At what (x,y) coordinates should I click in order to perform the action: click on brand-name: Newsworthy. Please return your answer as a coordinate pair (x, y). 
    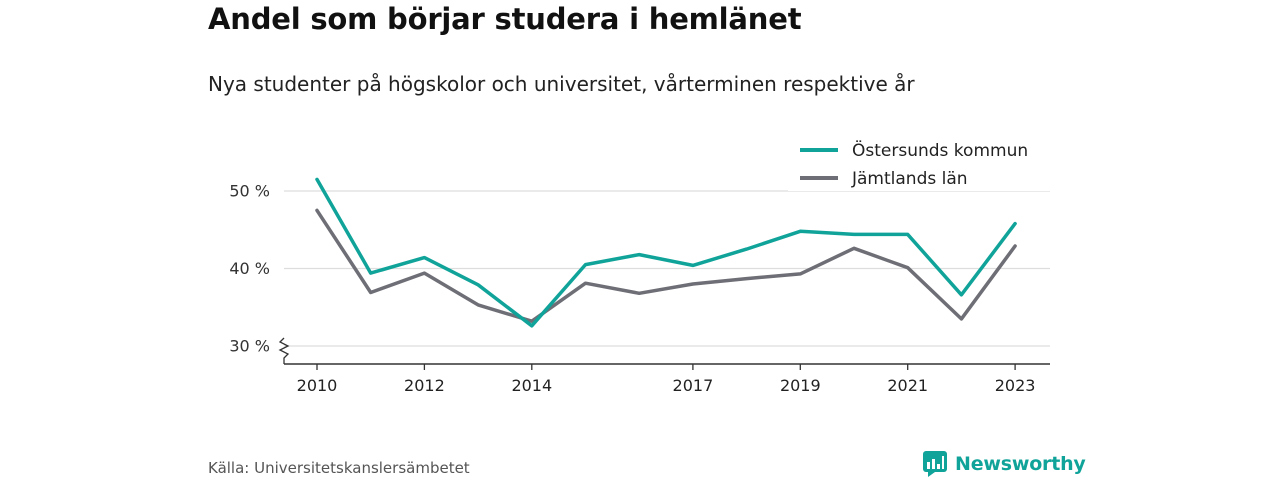
    Looking at the image, I should click on (1020, 464).